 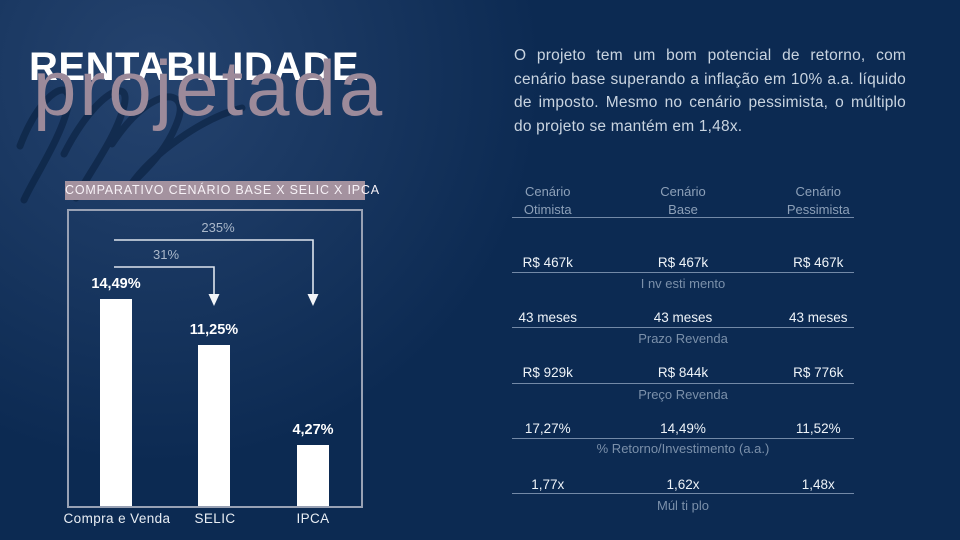 I want to click on row-label: % Retorno/Investimento (a.a.), so click(x=683, y=448).